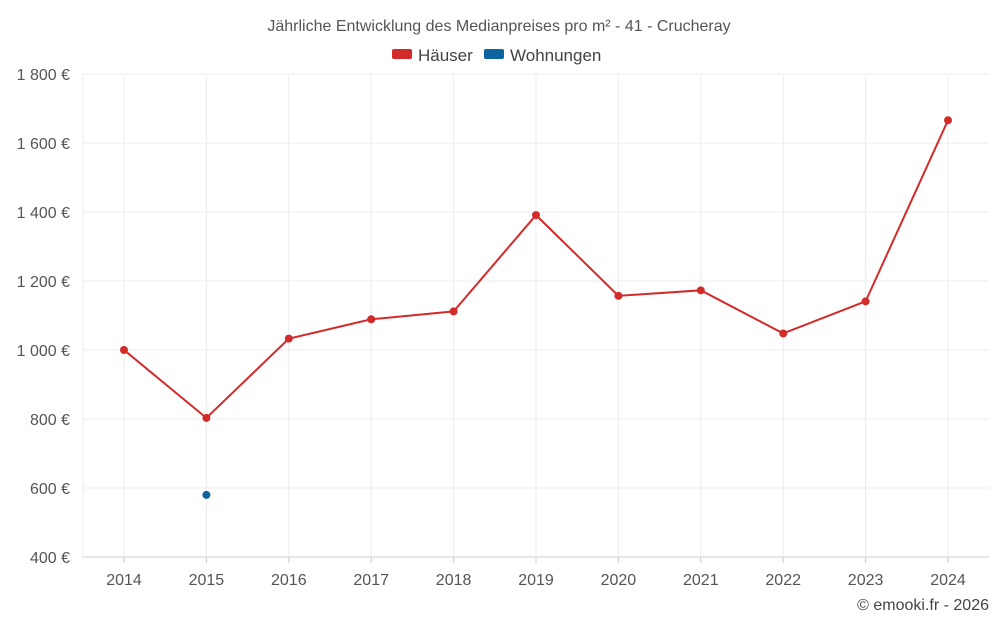 The width and height of the screenshot is (1000, 625). I want to click on legend-item-wohnungen: Wohnungen, so click(542, 55).